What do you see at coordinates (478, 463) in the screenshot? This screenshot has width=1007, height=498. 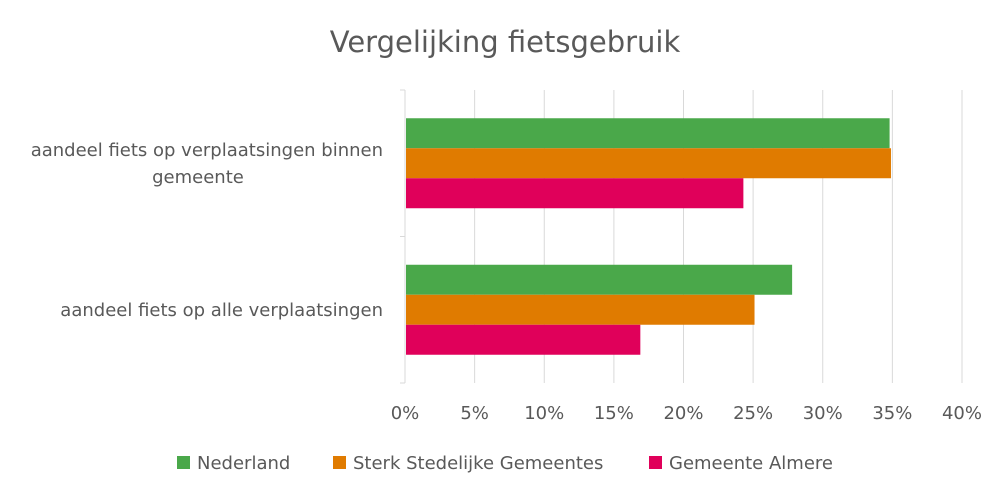 I see `legend-label: Sterk Stedelijke Gemeentes` at bounding box center [478, 463].